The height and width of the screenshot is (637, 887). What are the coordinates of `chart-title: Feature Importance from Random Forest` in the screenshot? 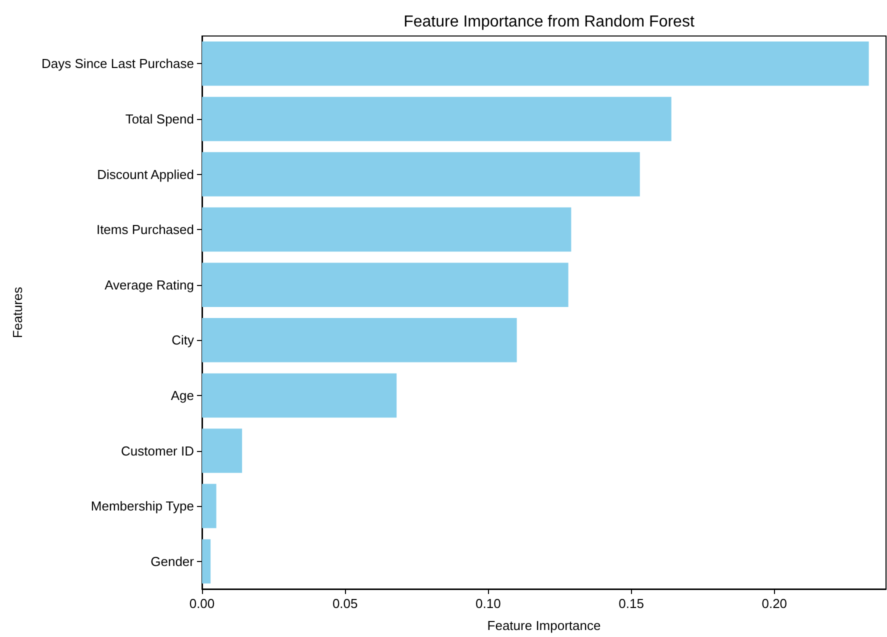 It's located at (549, 22).